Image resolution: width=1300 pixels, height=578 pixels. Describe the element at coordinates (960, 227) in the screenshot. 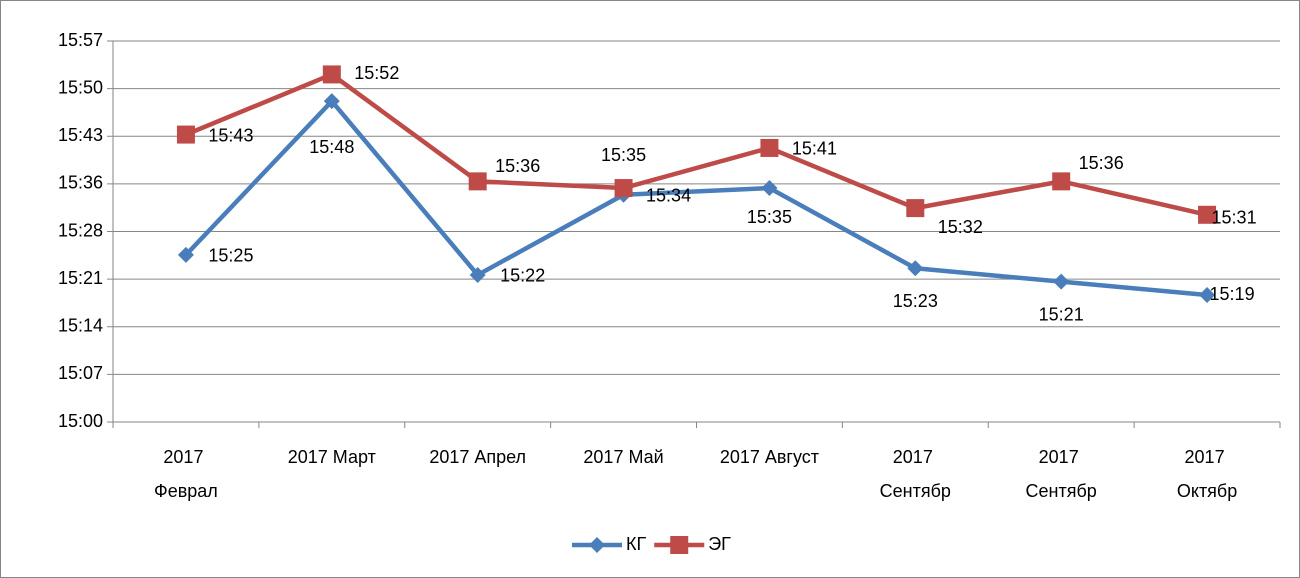

I see `data-label: 15:32` at that location.